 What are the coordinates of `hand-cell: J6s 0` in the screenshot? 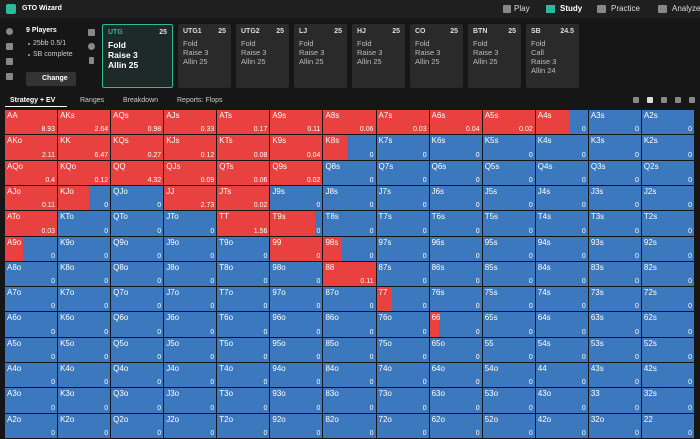 It's located at (455, 198).